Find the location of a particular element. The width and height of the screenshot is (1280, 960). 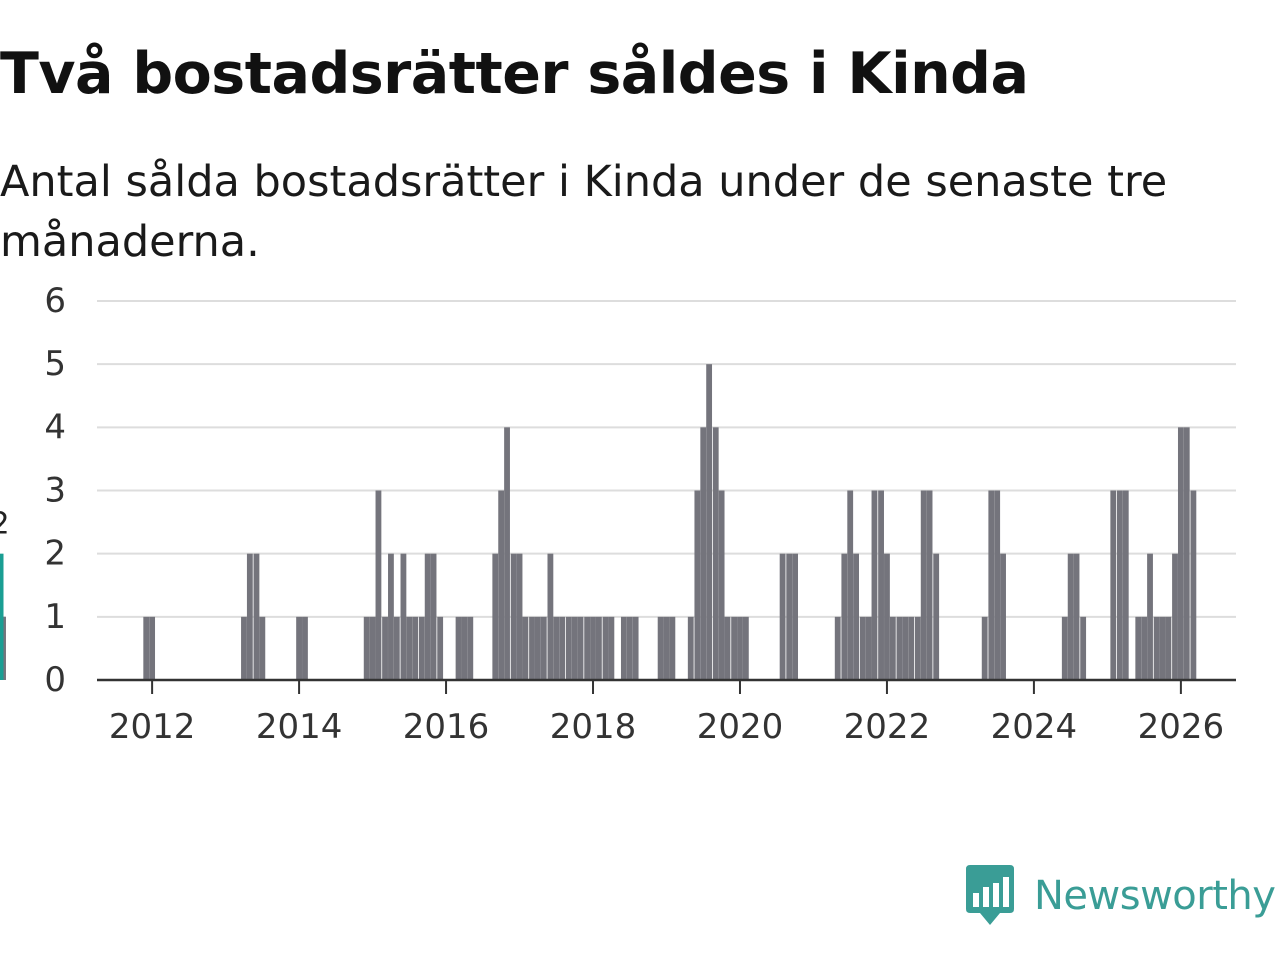

y-tick-label: 1 is located at coordinates (55, 617).